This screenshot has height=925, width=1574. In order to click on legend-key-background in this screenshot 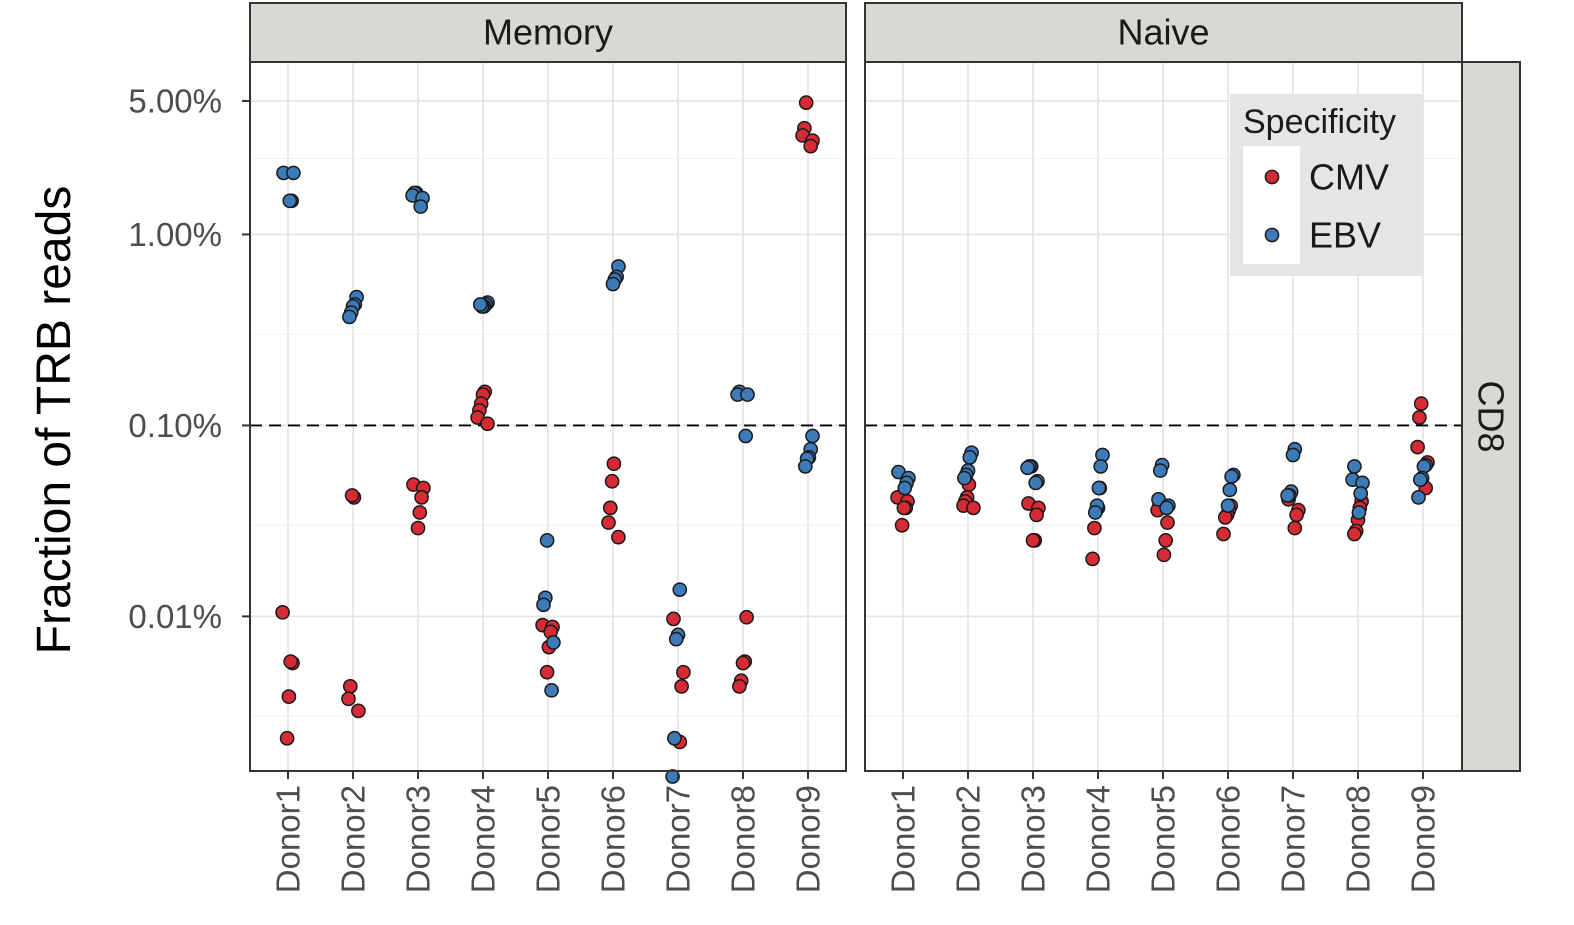, I will do `click(1271, 205)`.